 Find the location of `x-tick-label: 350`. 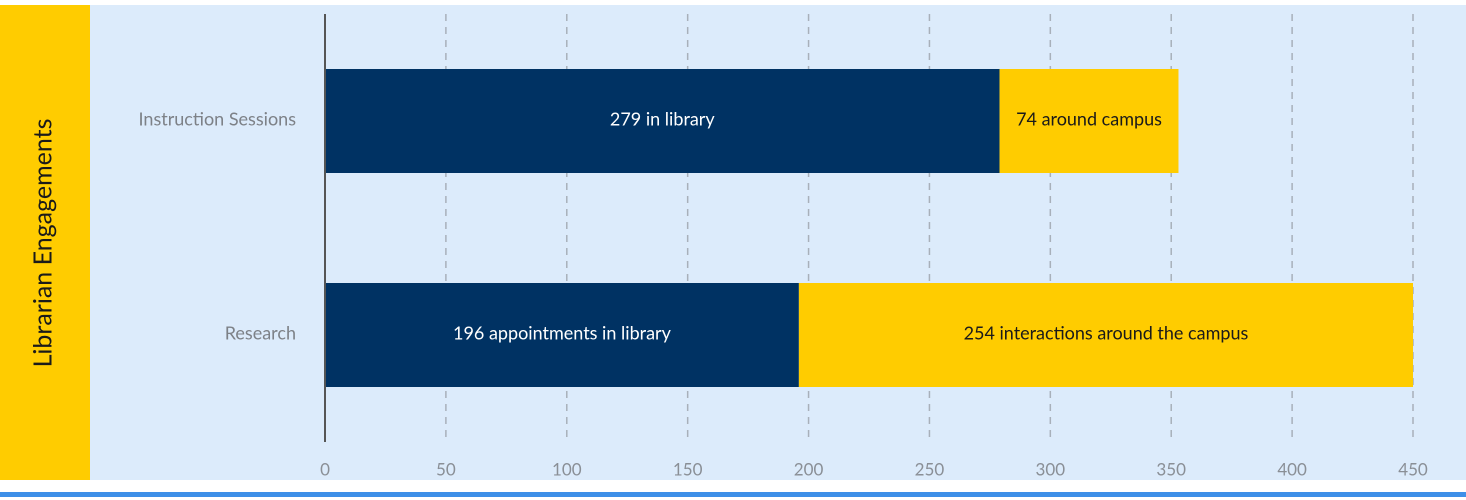

x-tick-label: 350 is located at coordinates (1171, 468).